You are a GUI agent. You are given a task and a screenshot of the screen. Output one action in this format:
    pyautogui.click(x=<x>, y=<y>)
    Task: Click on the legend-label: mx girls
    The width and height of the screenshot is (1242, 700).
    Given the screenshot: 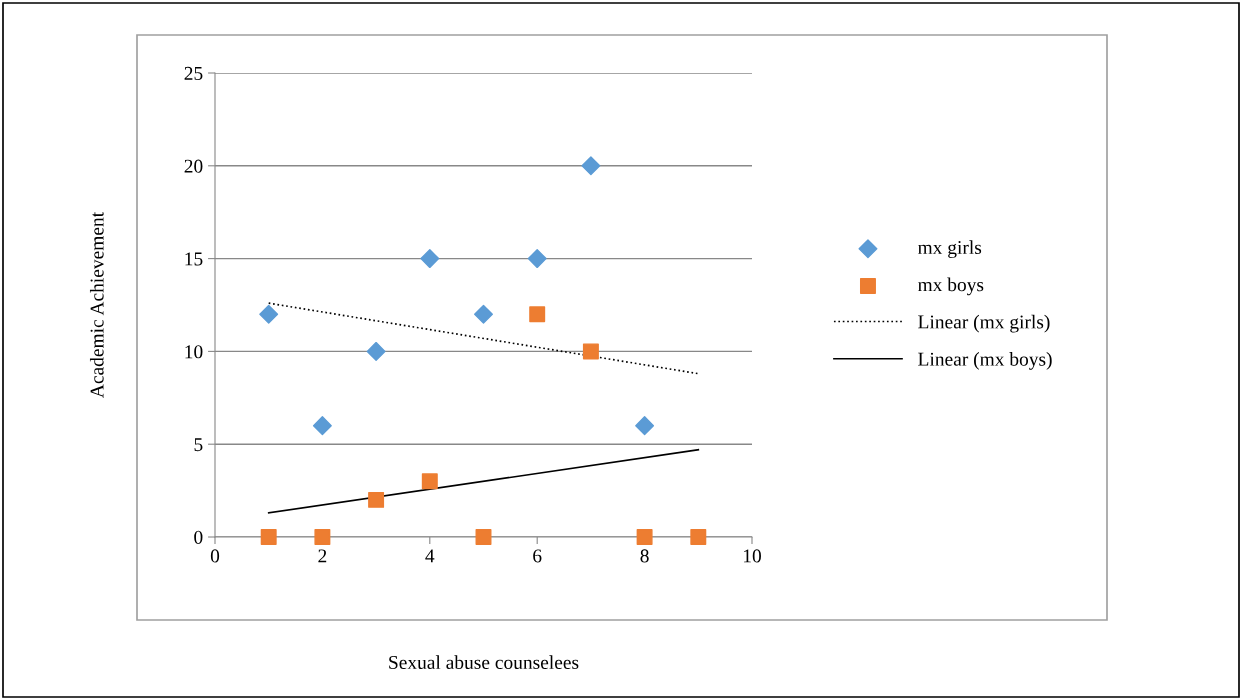 What is the action you would take?
    pyautogui.click(x=949, y=249)
    